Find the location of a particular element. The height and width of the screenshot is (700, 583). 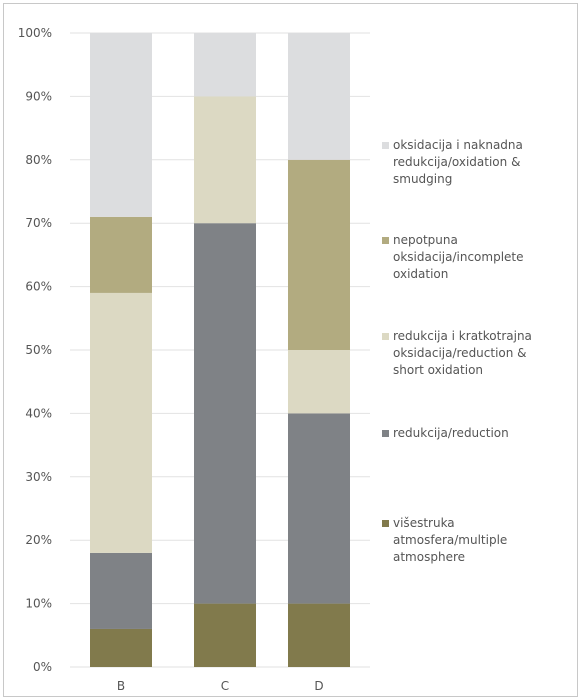

y-axis-ticks: 0% 10% 20% 30% 40% 50% 60% 70% 80% 90% 100% is located at coordinates (35, 350).